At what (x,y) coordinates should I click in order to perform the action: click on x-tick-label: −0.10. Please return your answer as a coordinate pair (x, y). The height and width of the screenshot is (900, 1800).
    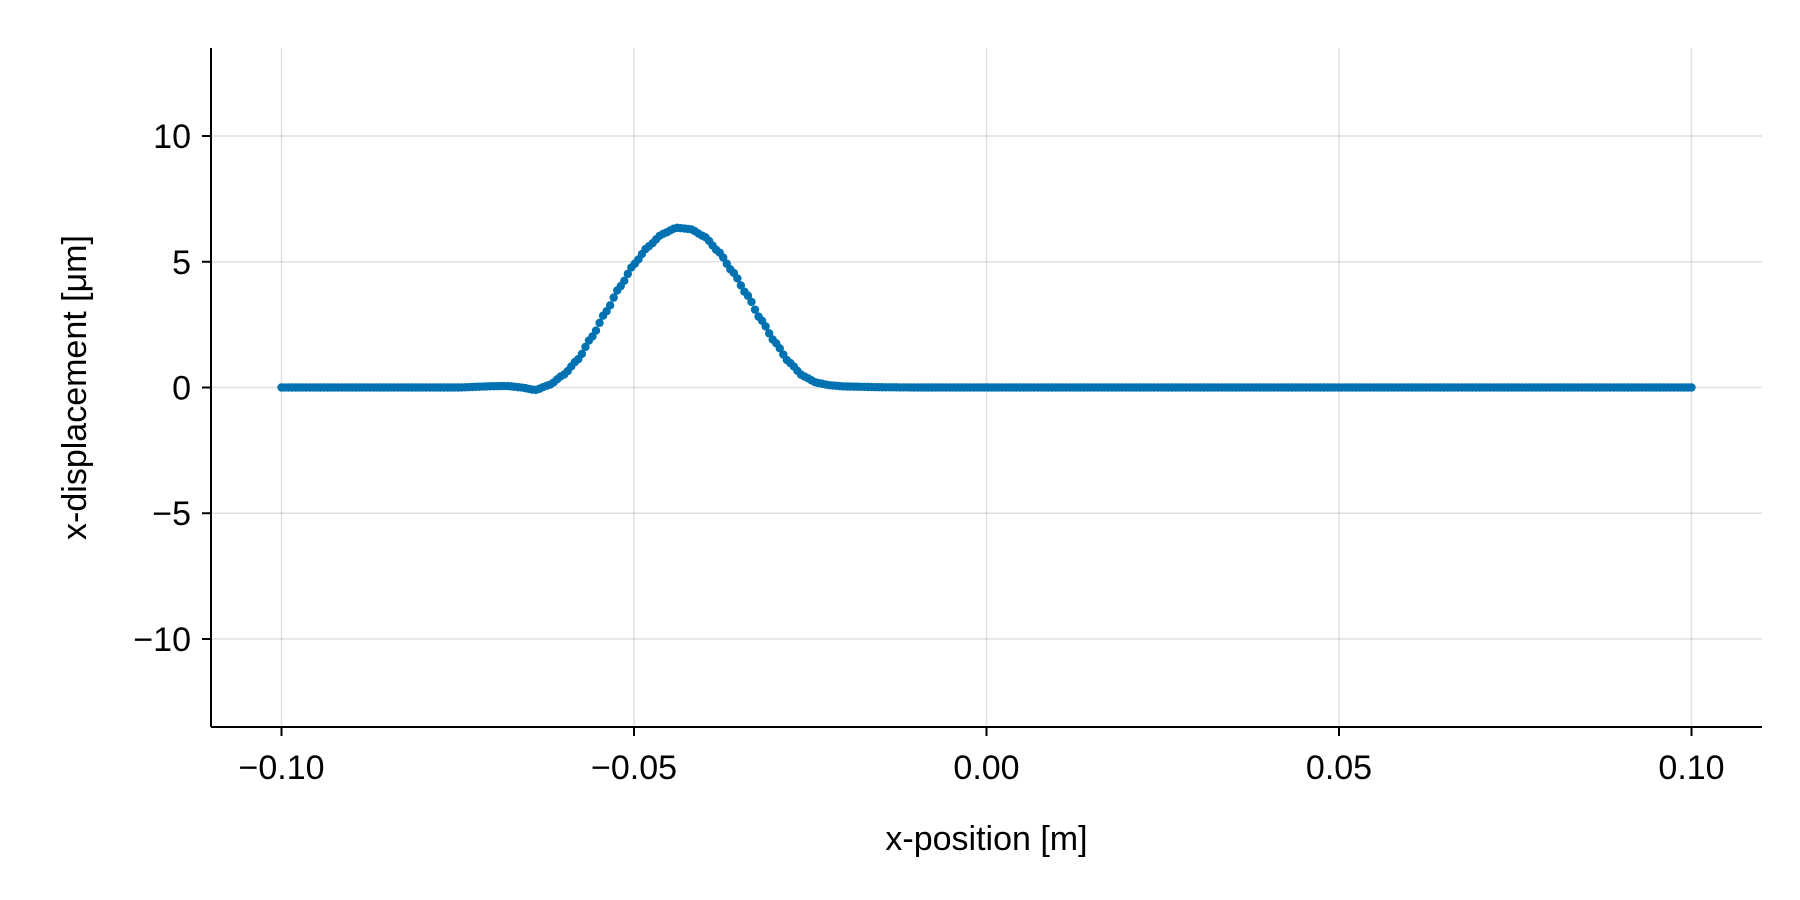
    Looking at the image, I should click on (281, 768).